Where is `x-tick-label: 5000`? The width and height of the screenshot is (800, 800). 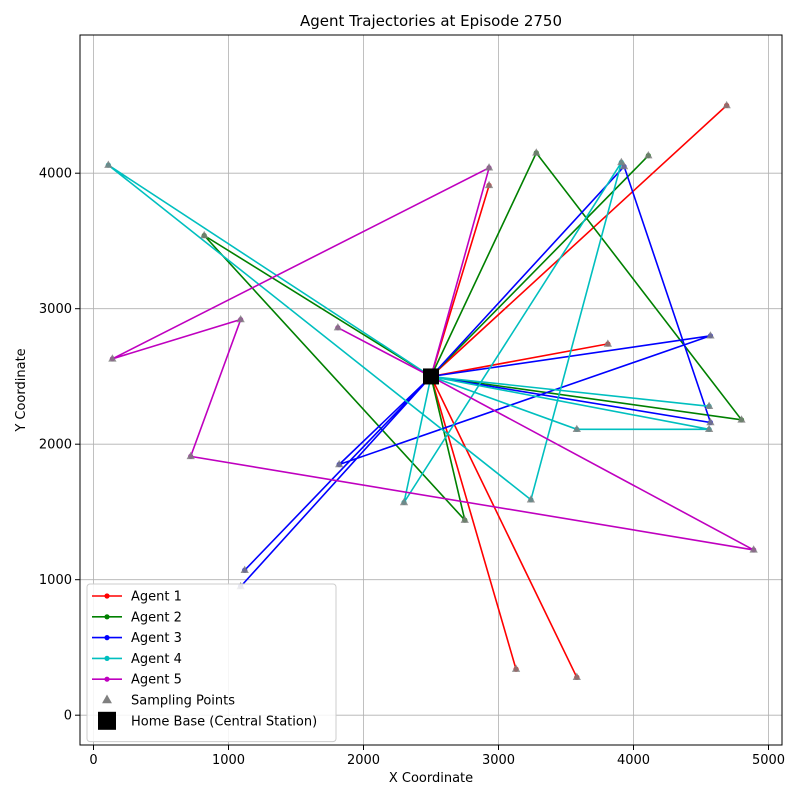
x-tick-label: 5000 is located at coordinates (768, 760).